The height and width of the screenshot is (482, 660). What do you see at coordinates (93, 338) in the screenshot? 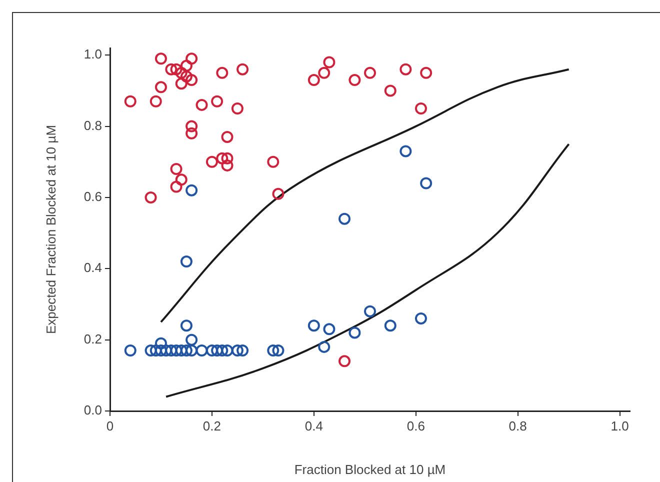
I see `y-tick-label: 0.2` at bounding box center [93, 338].